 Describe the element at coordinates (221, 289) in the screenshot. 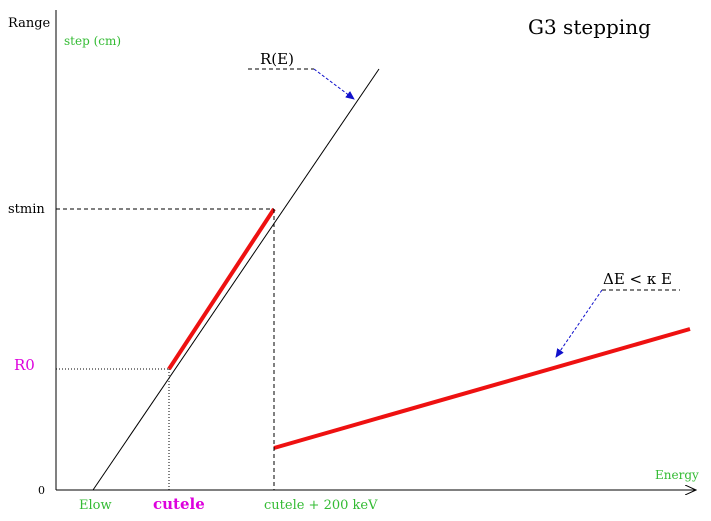

I see `red-segment-cutele` at that location.